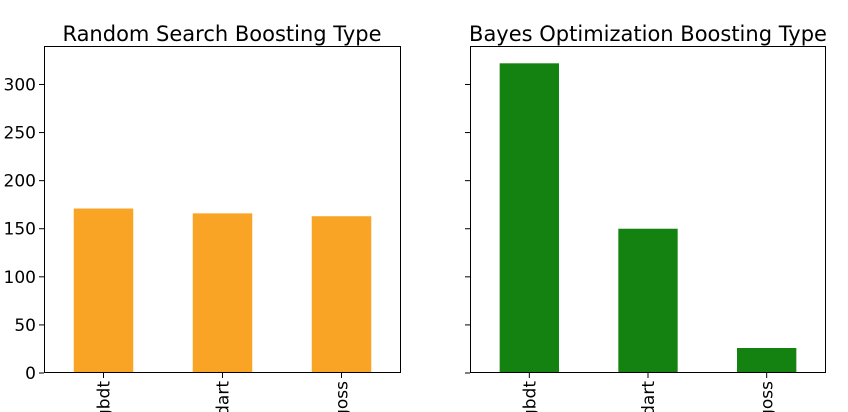 Image resolution: width=848 pixels, height=412 pixels. Describe the element at coordinates (648, 34) in the screenshot. I see `bayes-optimization-title: Bayes Optimization Boosting Type` at that location.